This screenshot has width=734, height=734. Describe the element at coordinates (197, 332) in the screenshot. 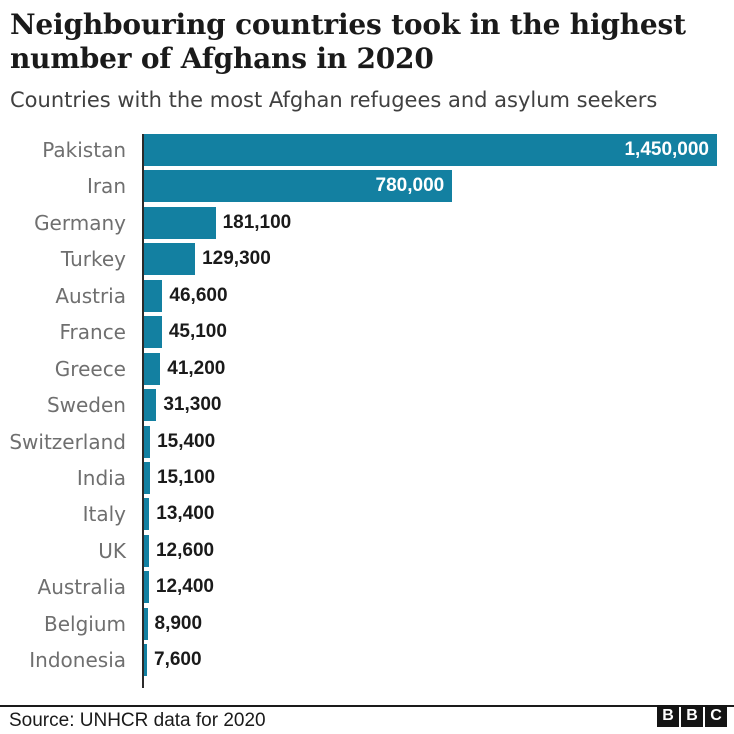

I see `value-label: 45,100` at that location.